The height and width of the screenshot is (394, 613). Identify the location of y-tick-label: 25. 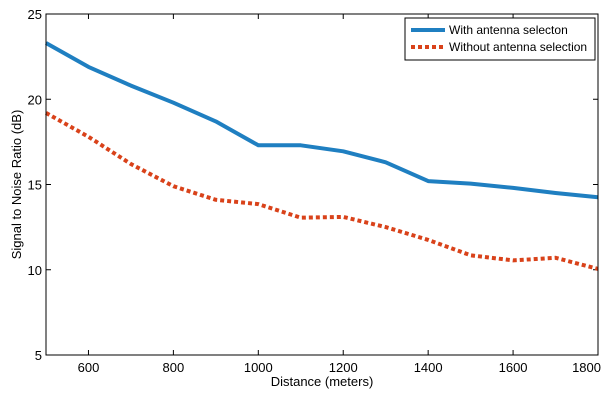
(35, 14).